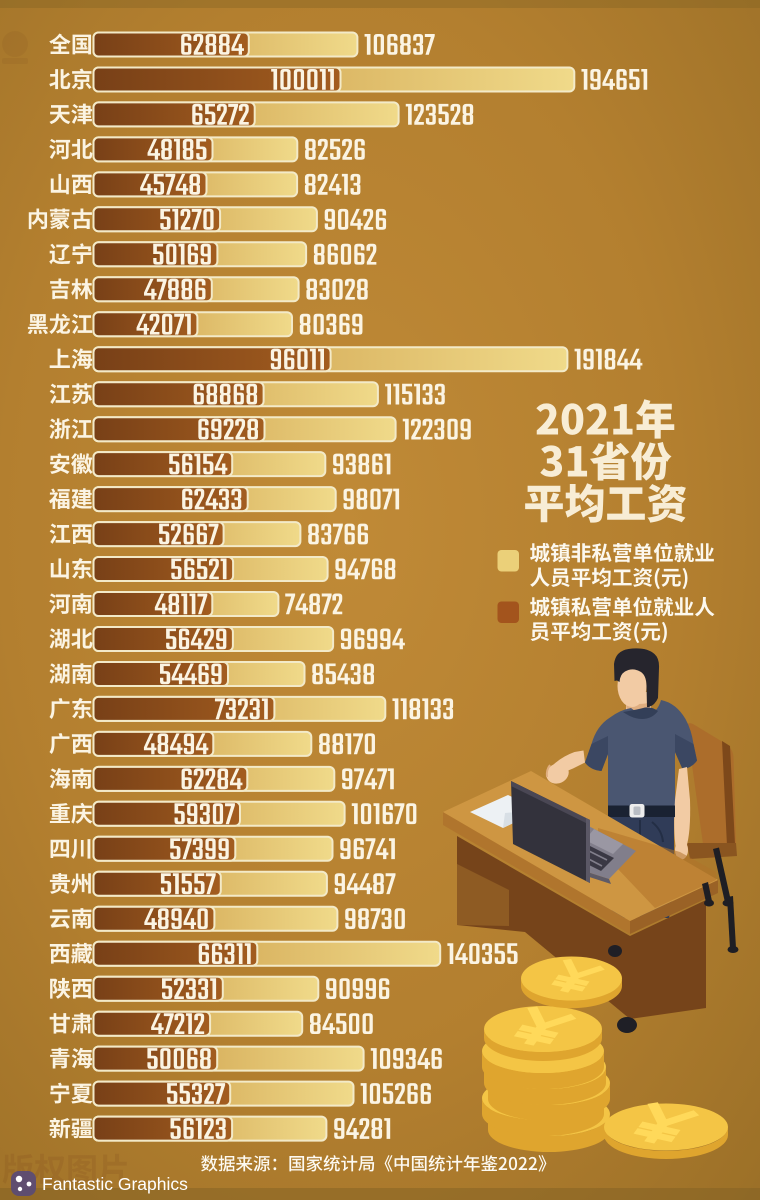  Describe the element at coordinates (115, 1184) in the screenshot. I see `svg-text: Fantastic Graphics` at that location.